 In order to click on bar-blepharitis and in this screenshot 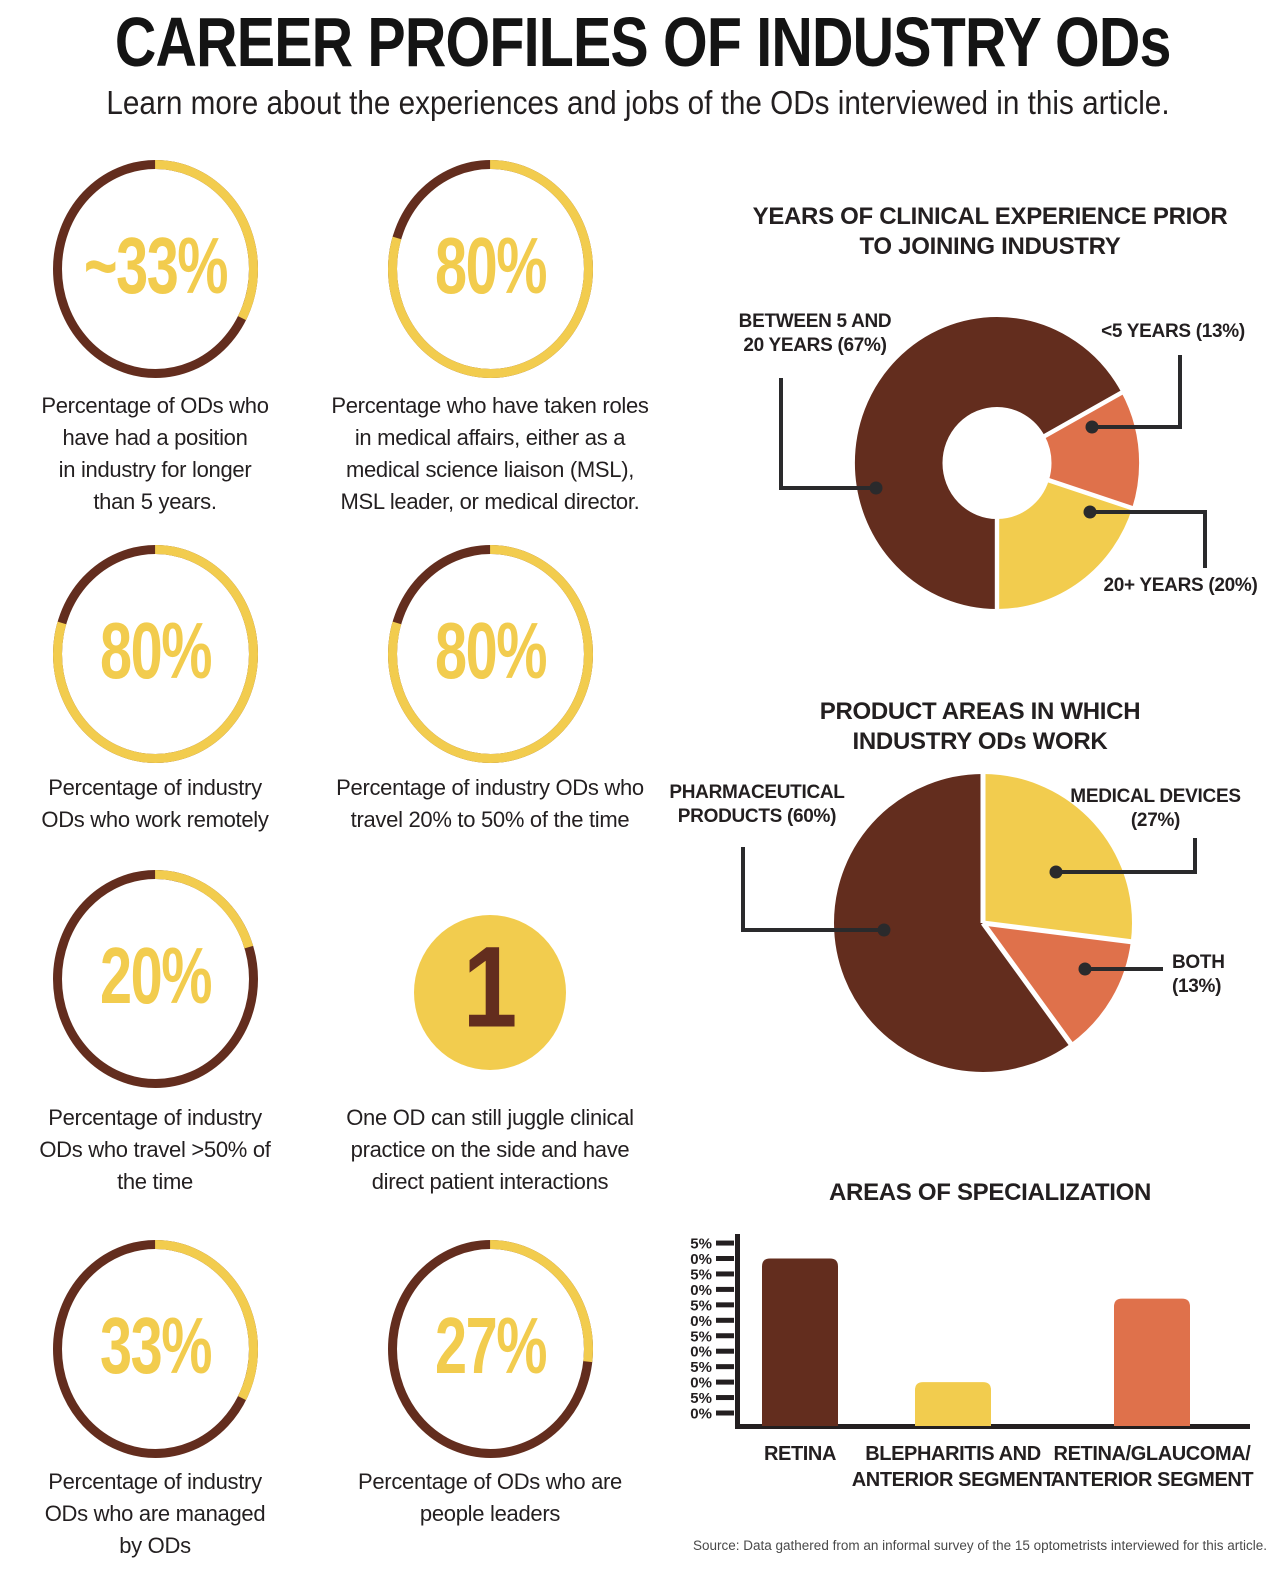, I will do `click(953, 1404)`.